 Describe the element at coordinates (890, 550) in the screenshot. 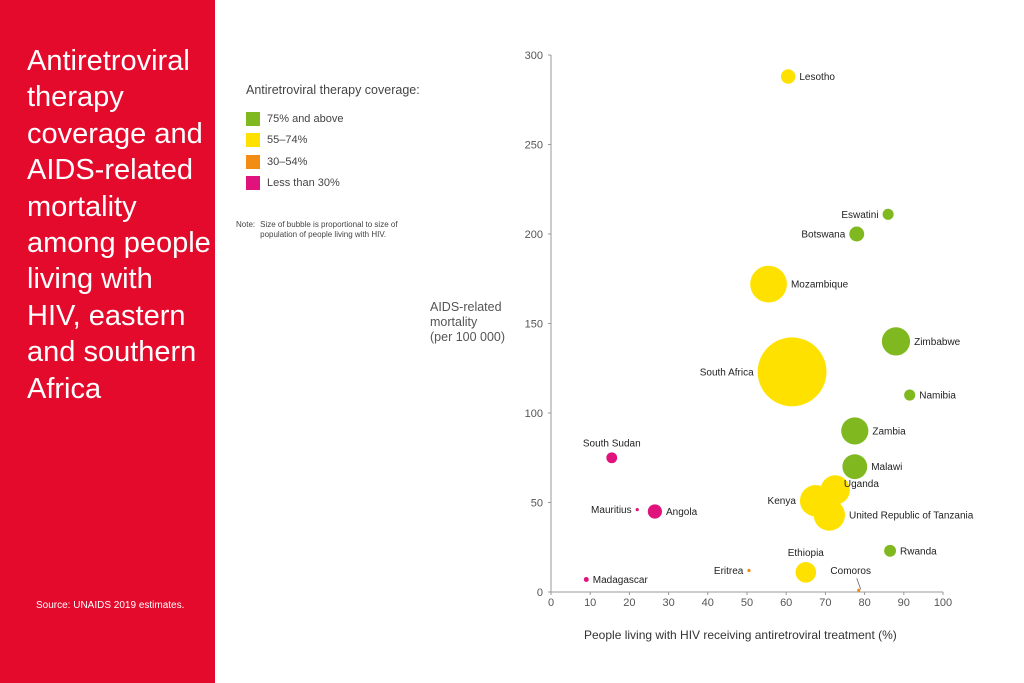

I see `bubble-rwanda` at that location.